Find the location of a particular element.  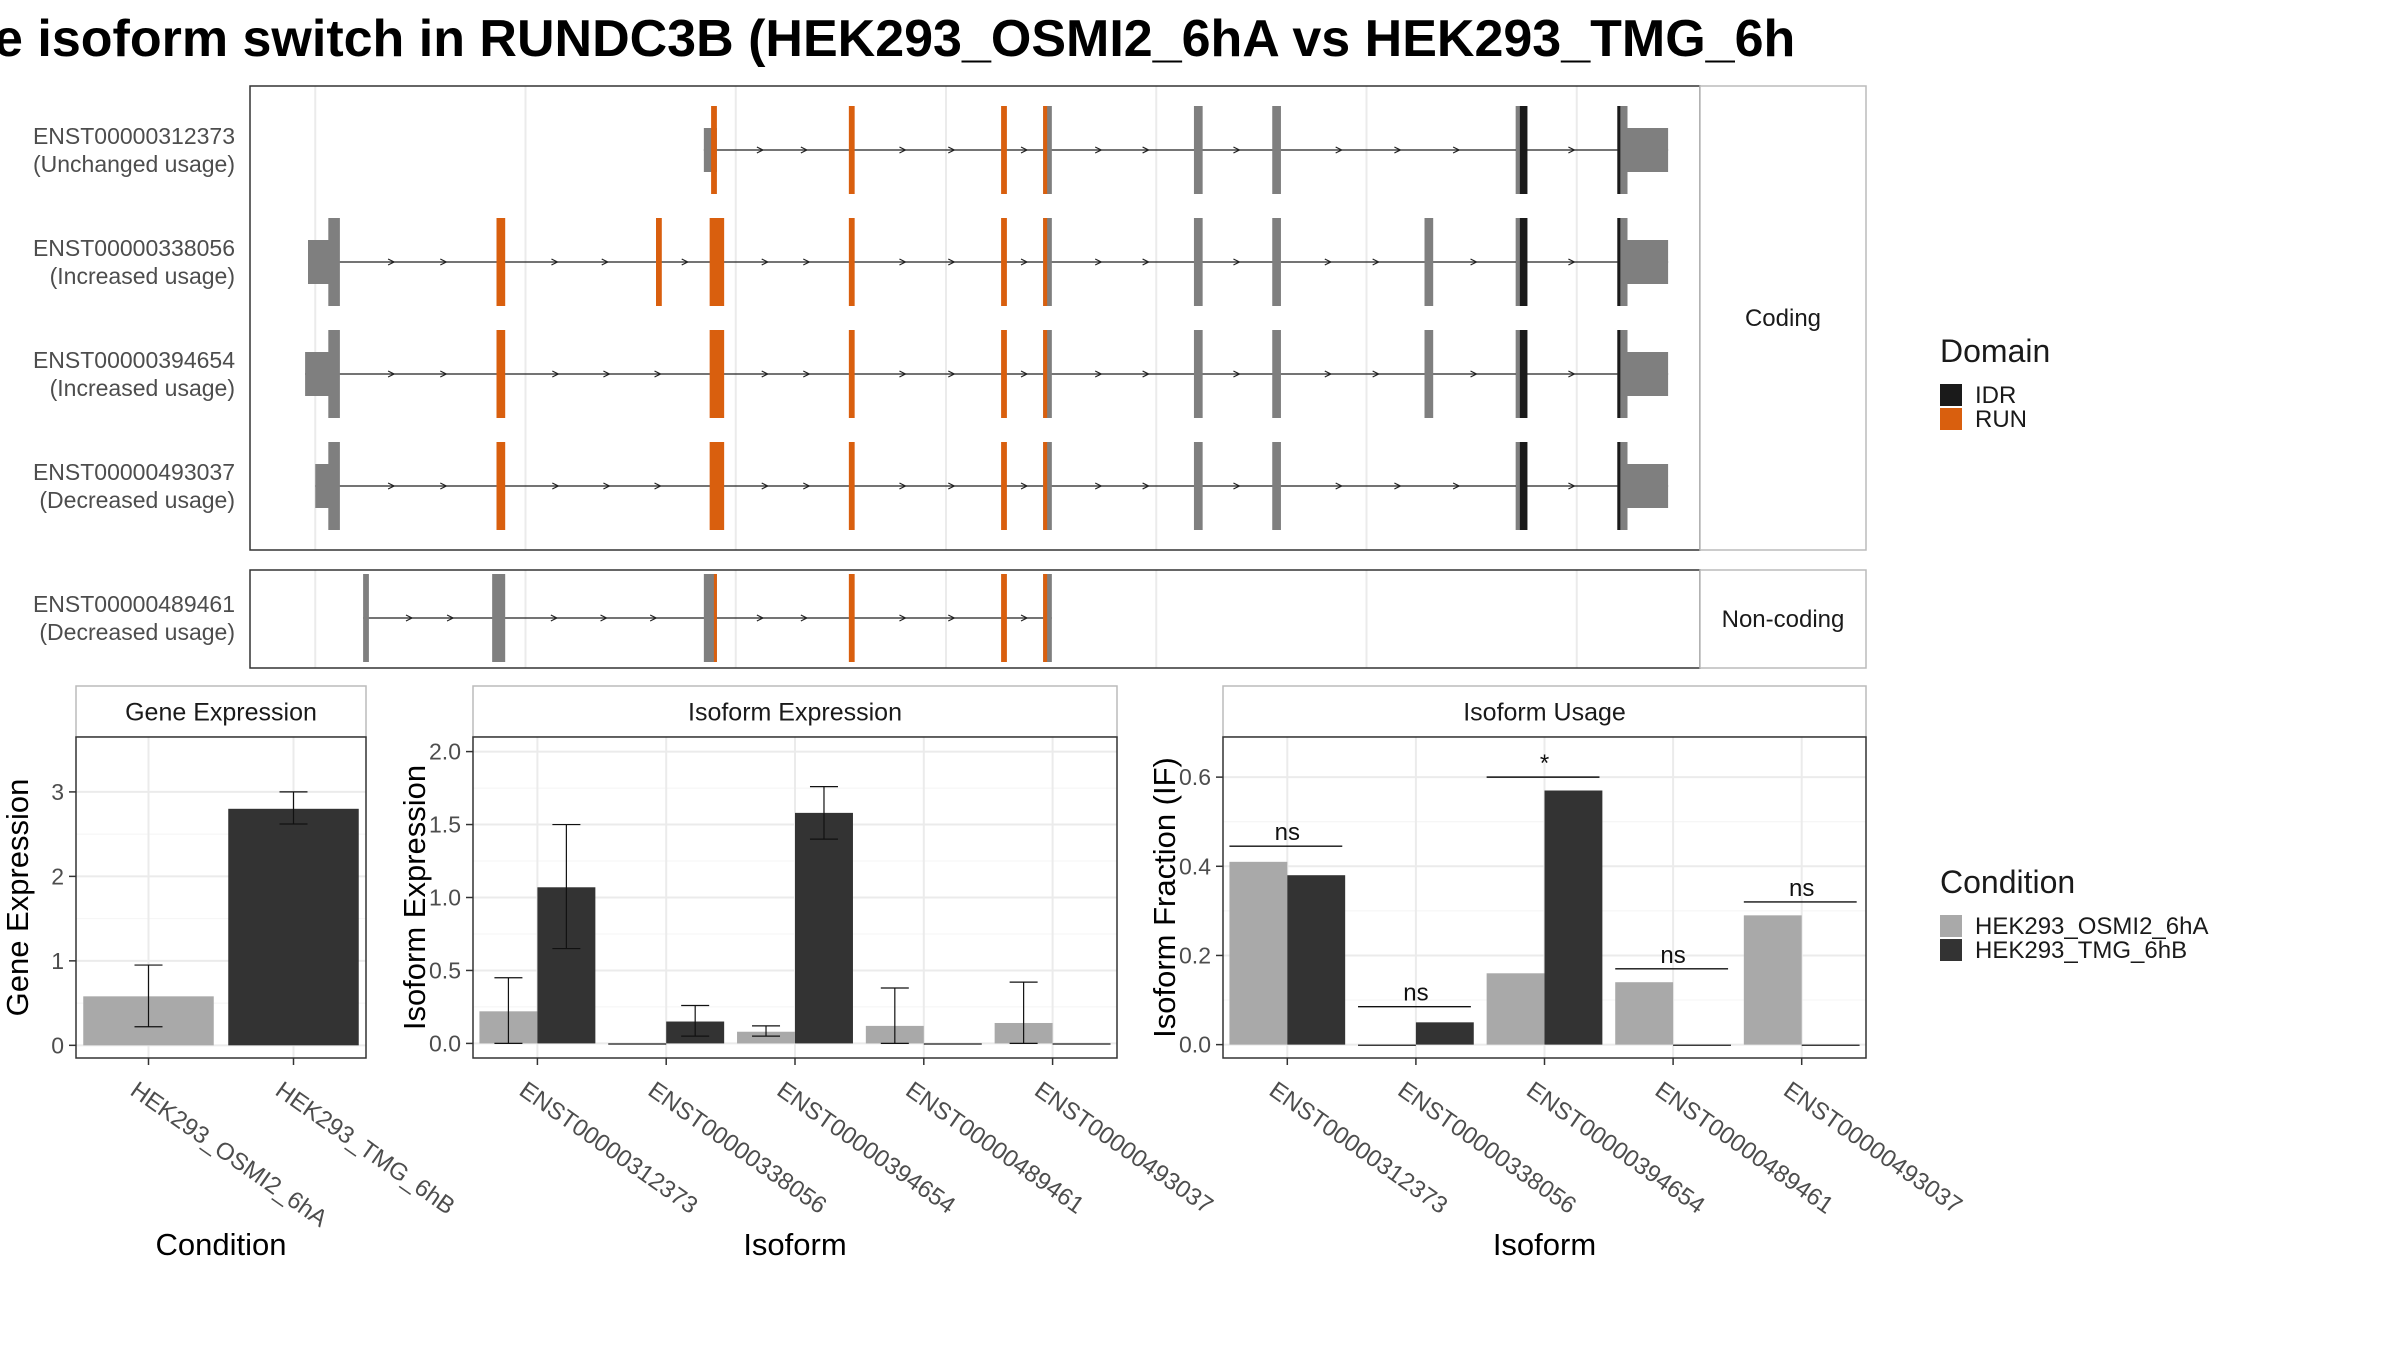

y-tick-label: 0.4 is located at coordinates (1195, 866).